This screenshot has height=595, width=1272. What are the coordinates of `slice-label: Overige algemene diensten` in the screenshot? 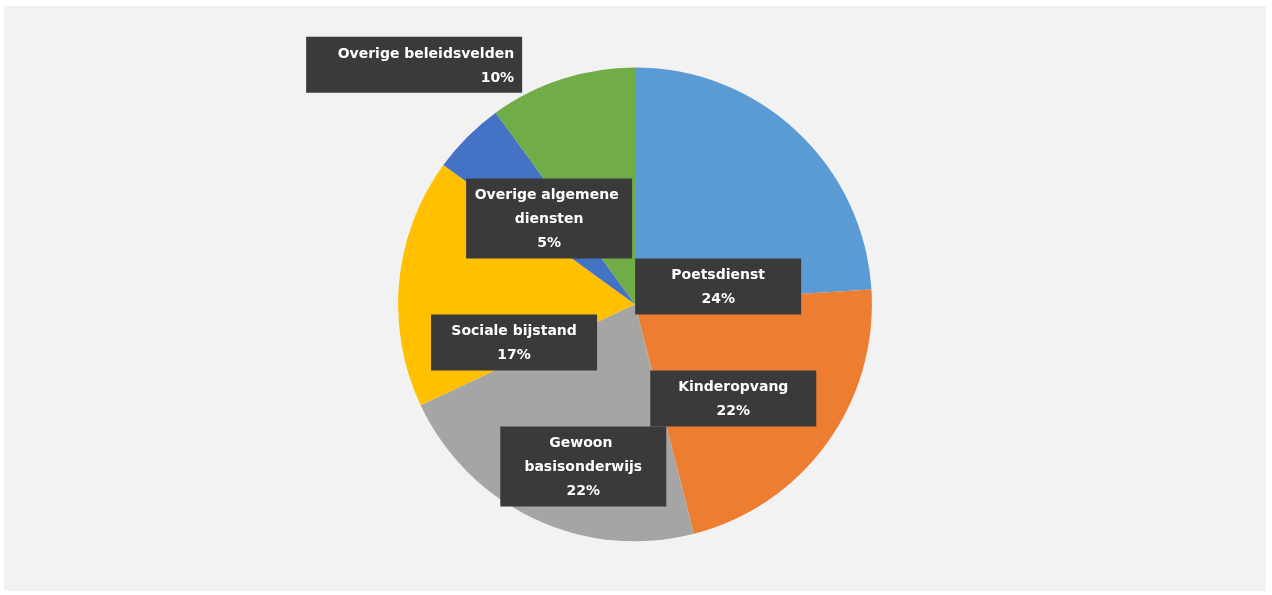 It's located at (549, 206).